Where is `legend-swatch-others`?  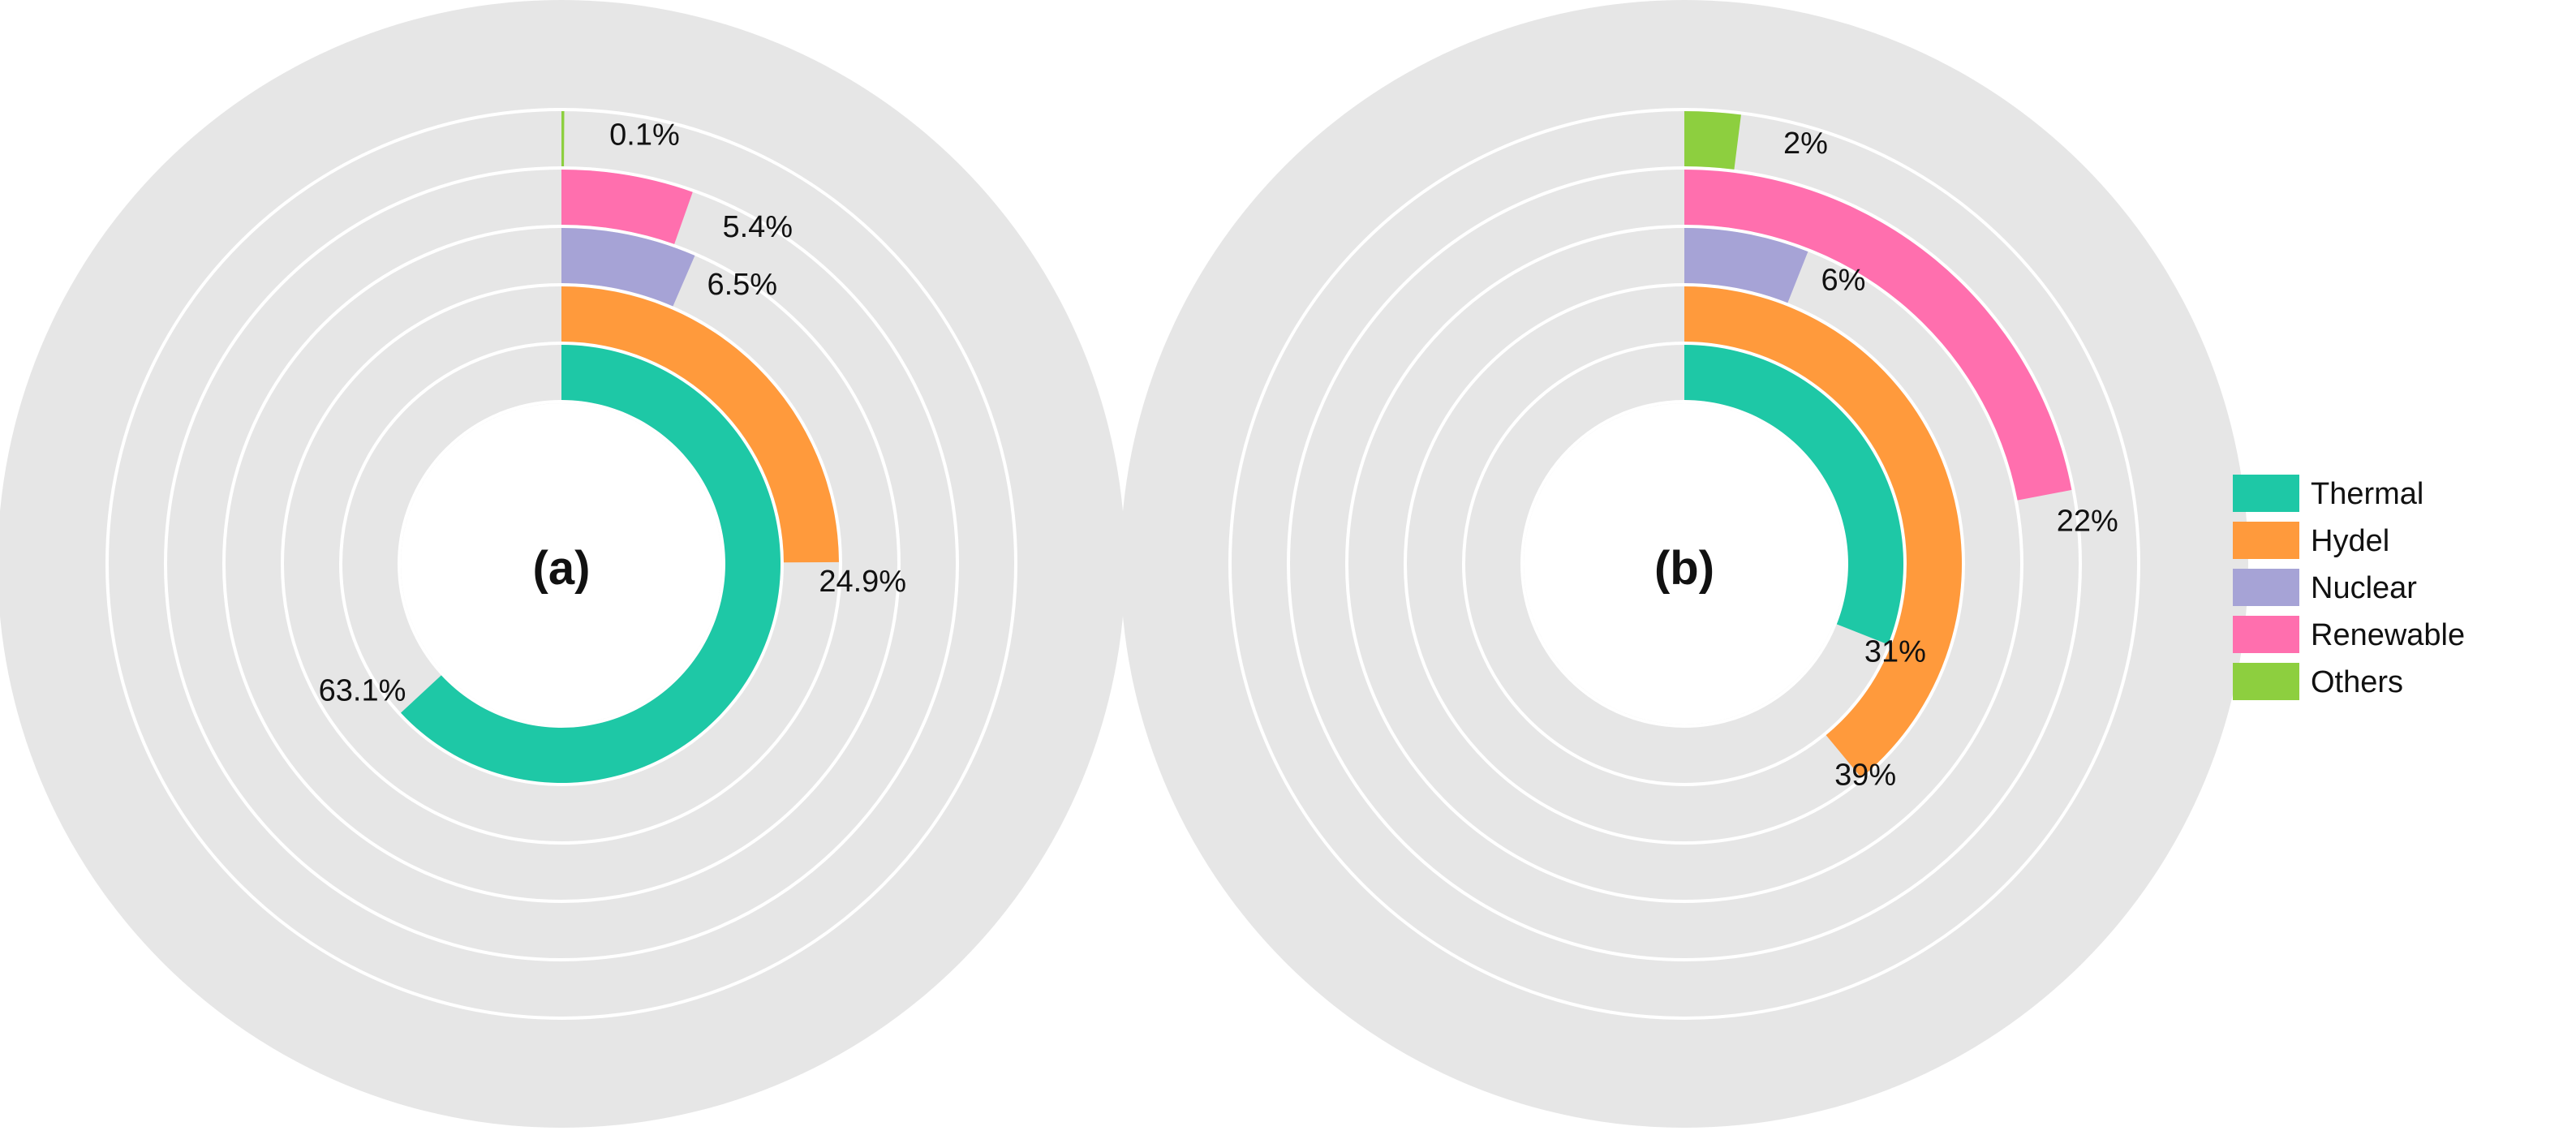
legend-swatch-others is located at coordinates (2266, 681).